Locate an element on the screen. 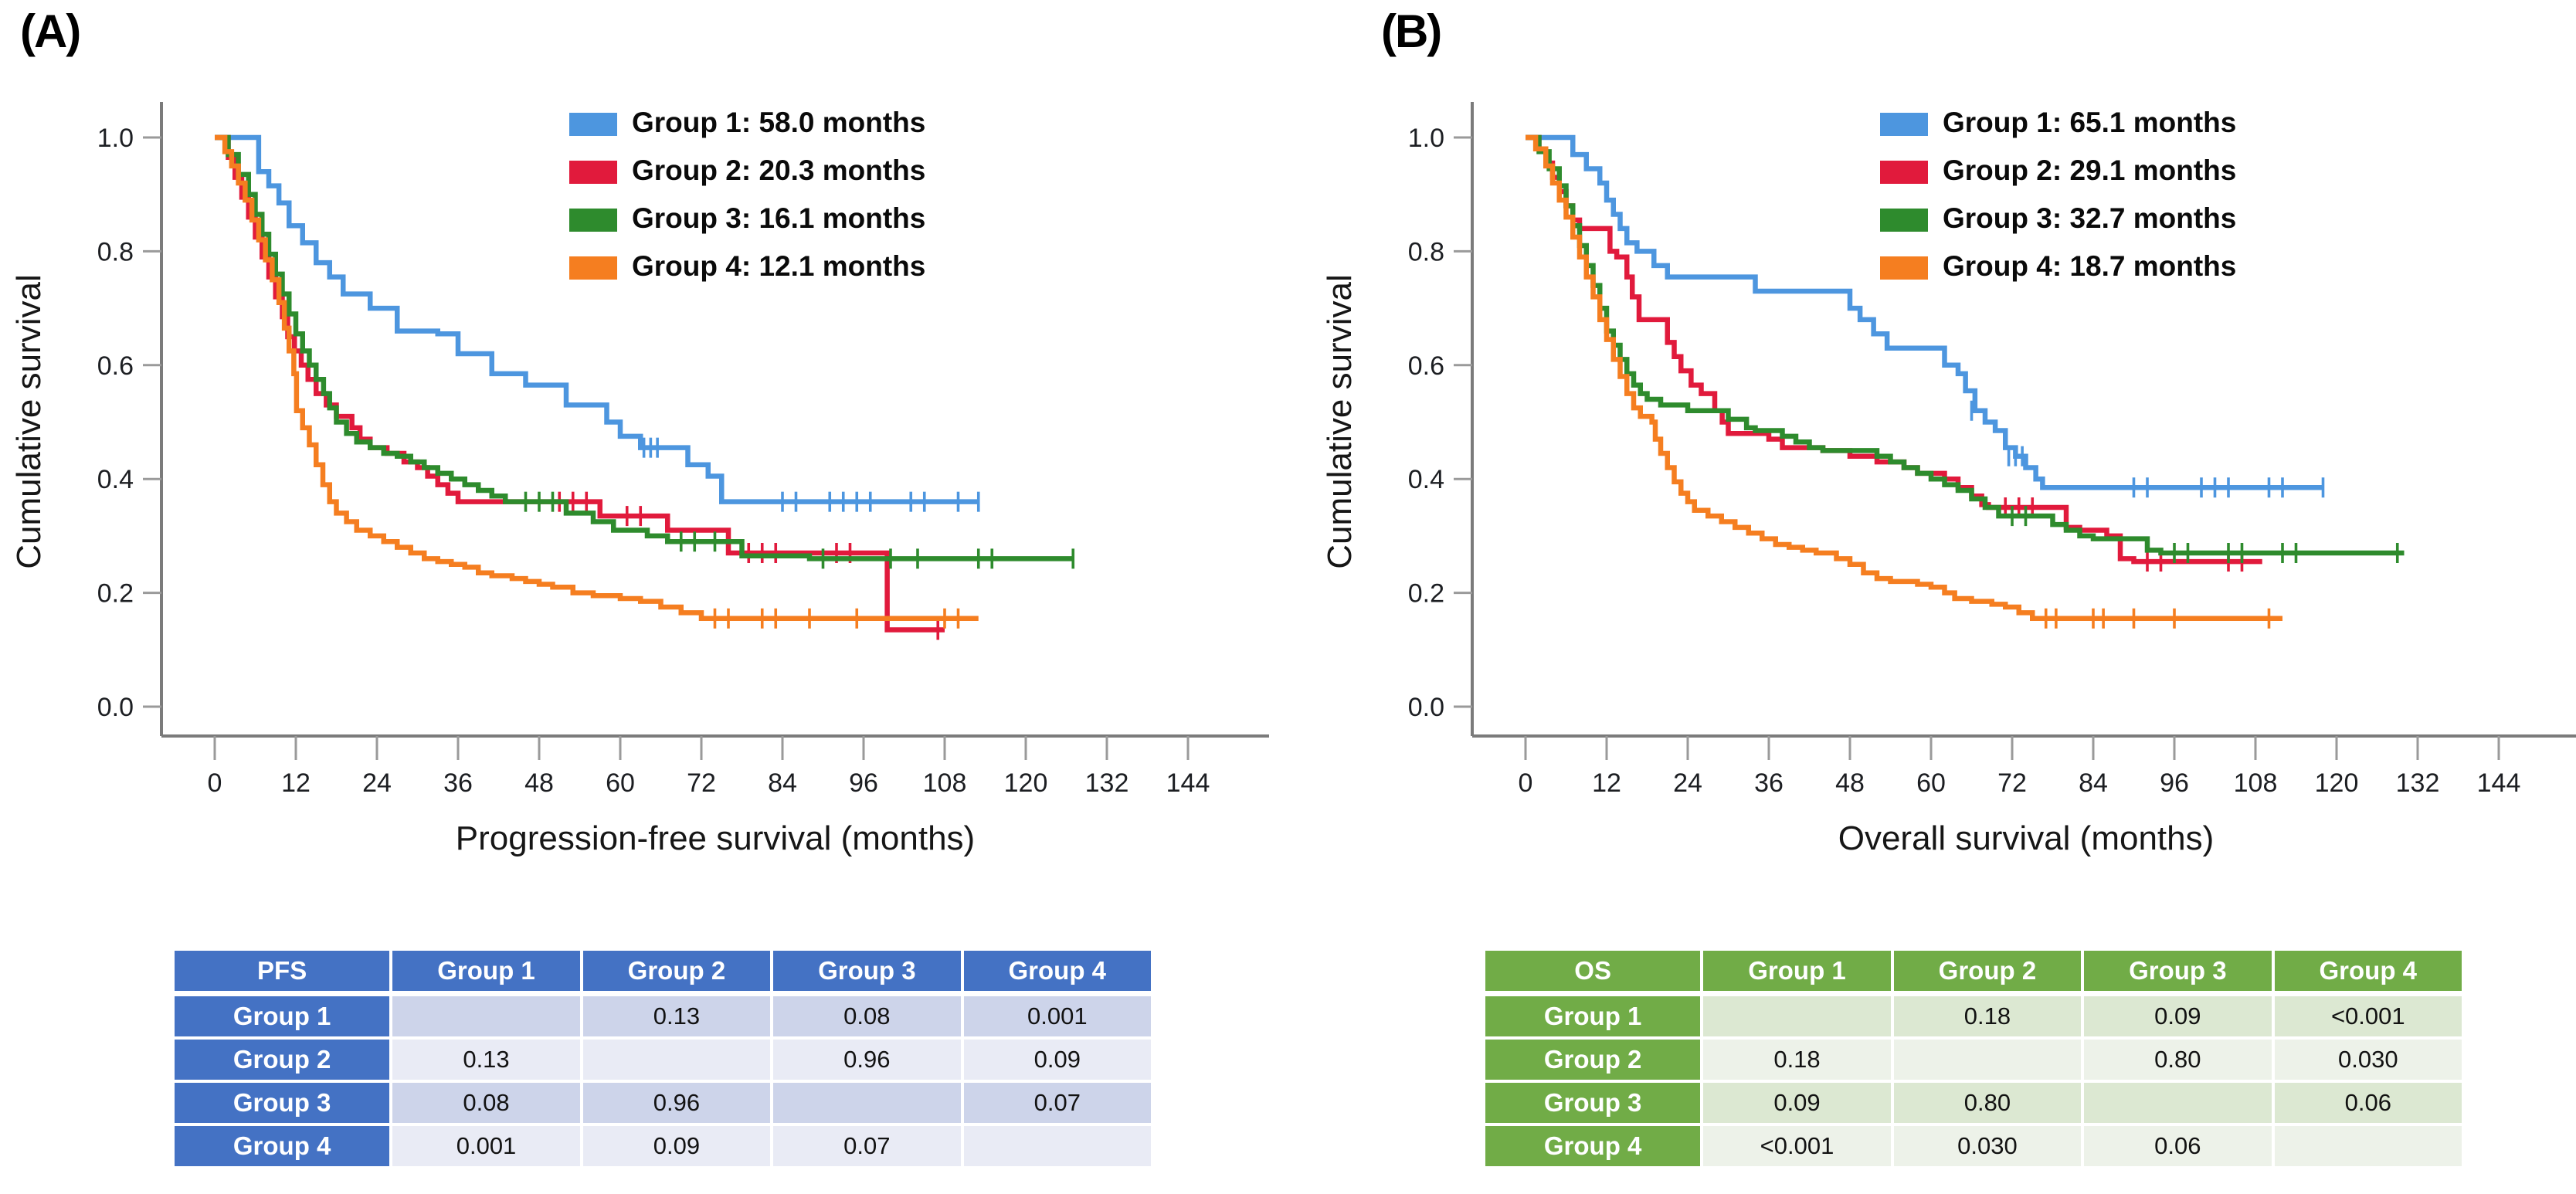  p-value-cell: 0.18 is located at coordinates (1797, 1060).